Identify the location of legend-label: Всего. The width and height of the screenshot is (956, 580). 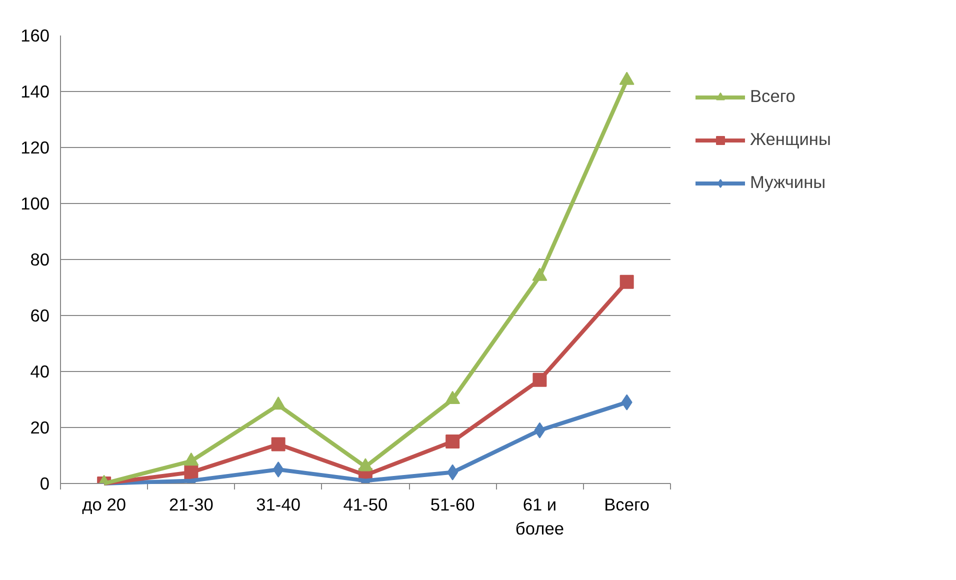
(773, 96).